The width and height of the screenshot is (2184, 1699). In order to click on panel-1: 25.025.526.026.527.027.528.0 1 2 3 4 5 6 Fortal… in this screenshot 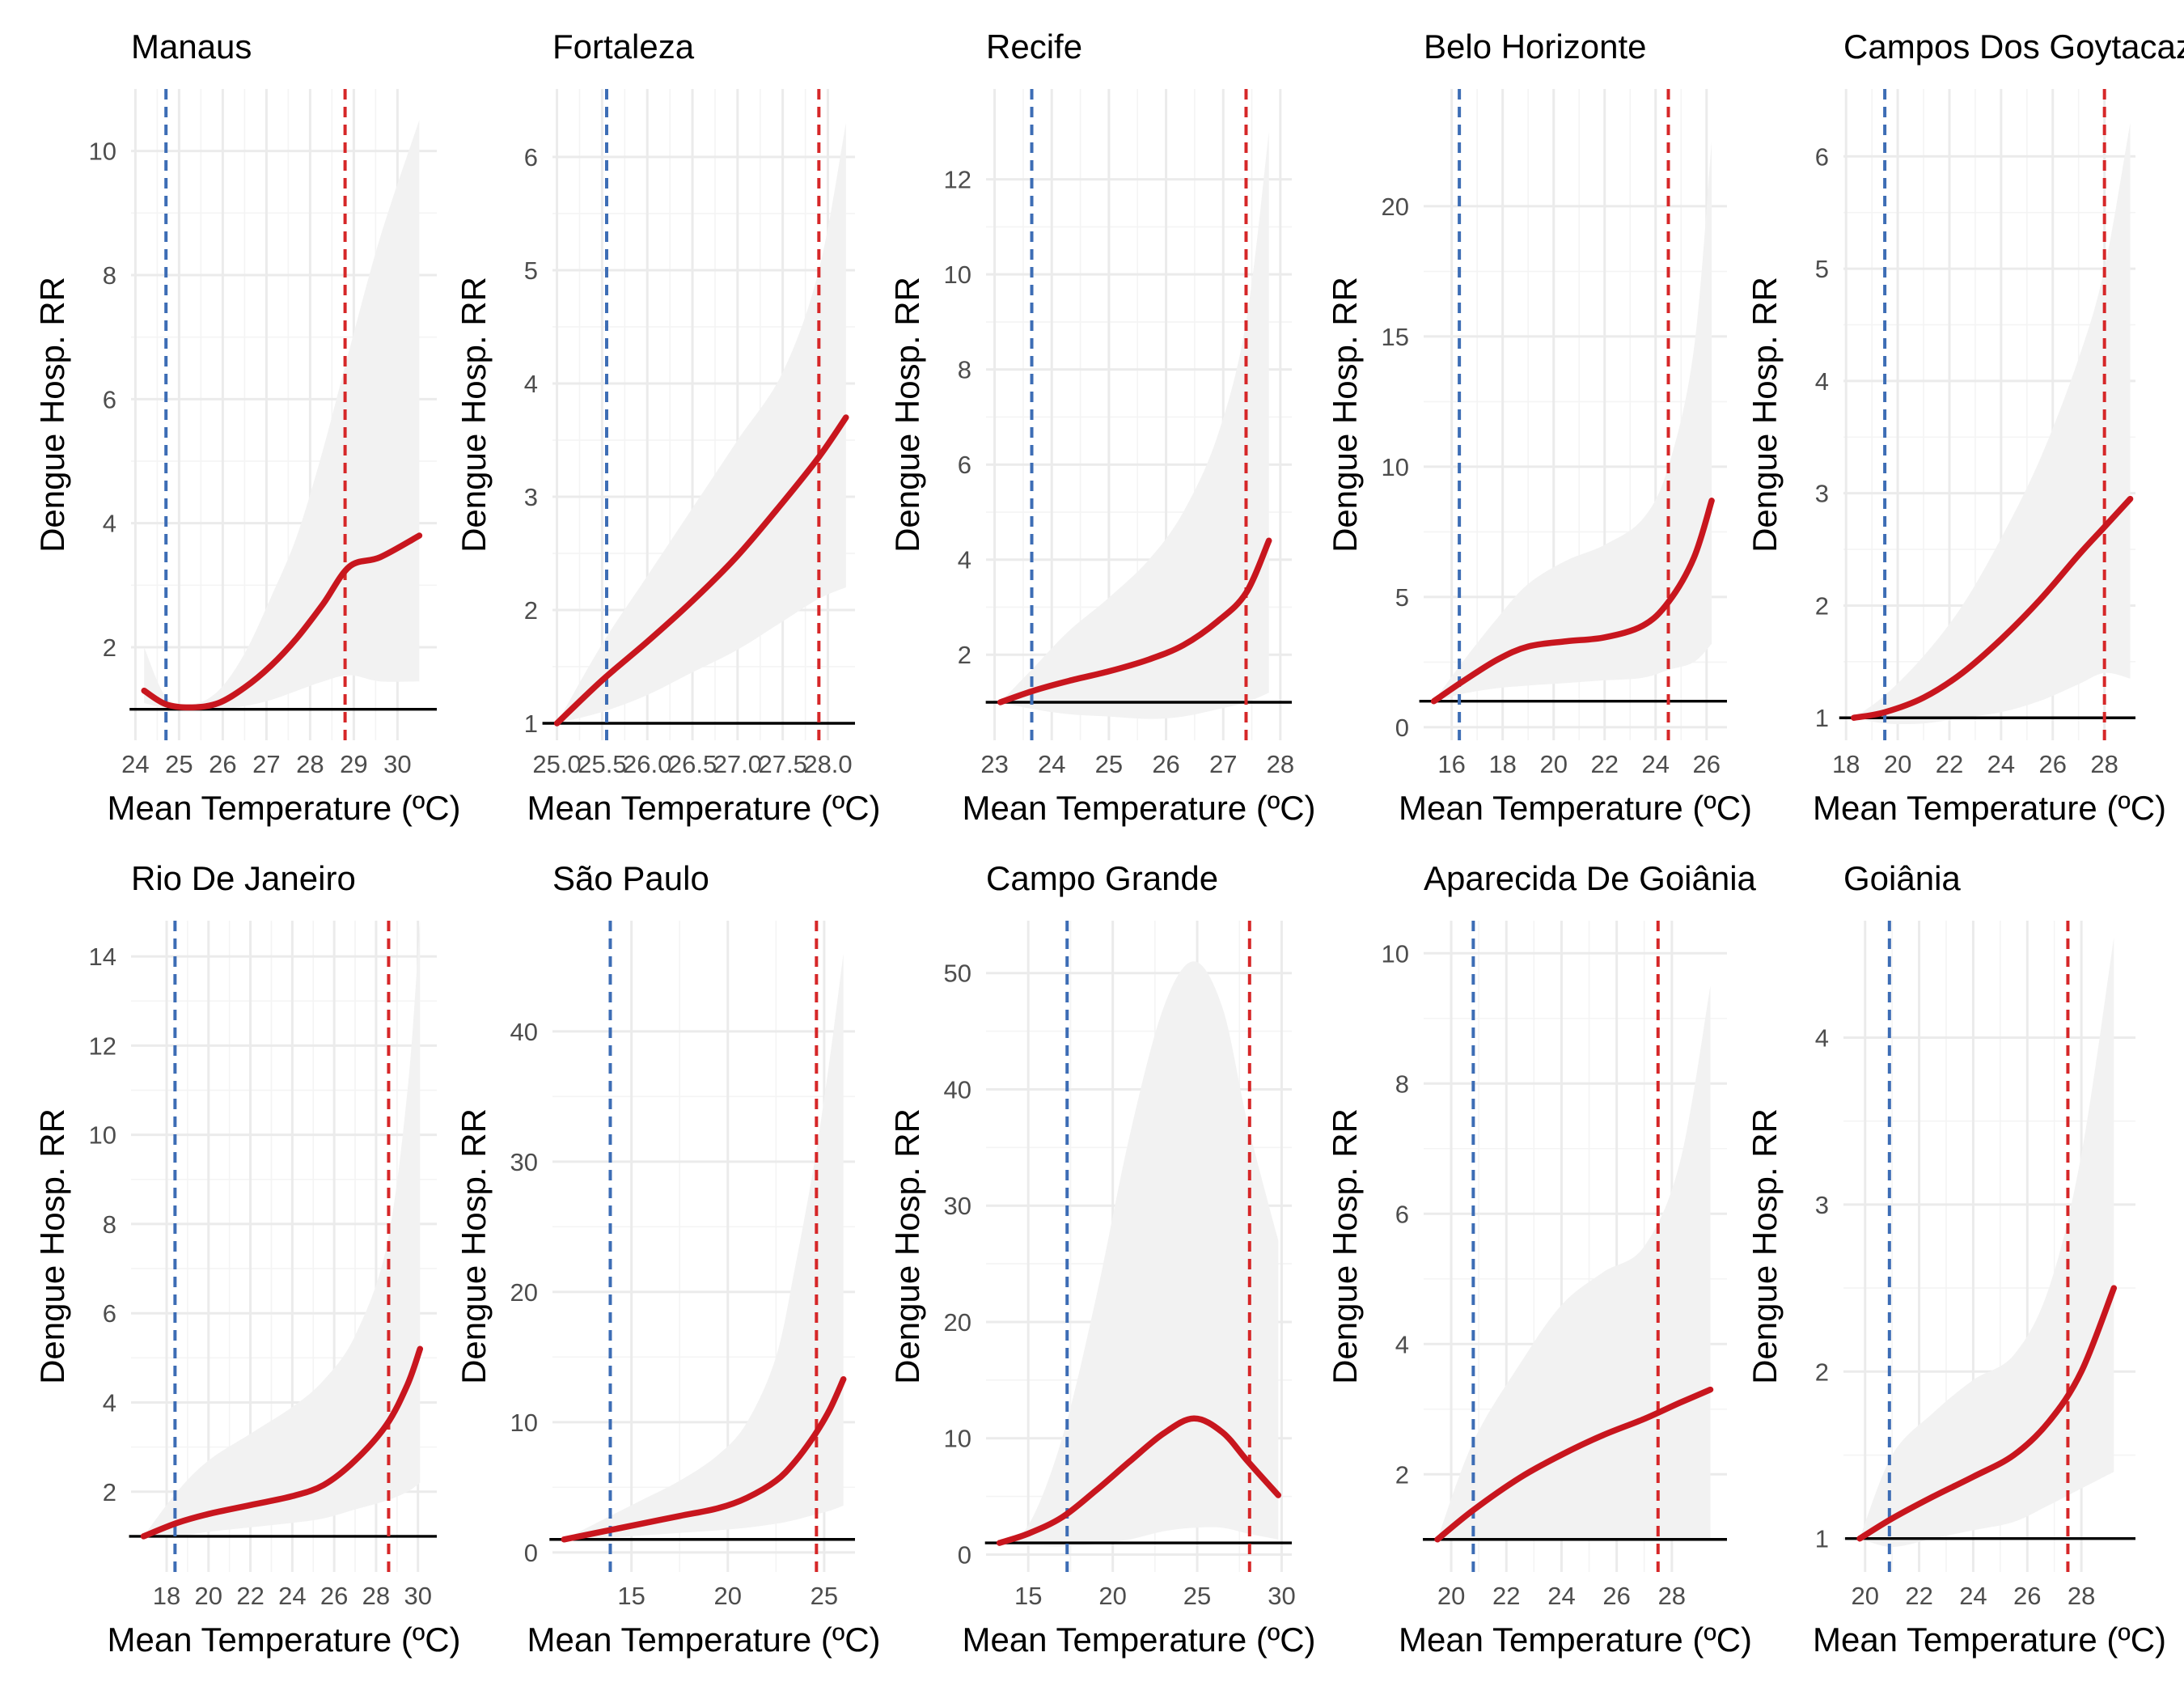, I will do `click(668, 427)`.